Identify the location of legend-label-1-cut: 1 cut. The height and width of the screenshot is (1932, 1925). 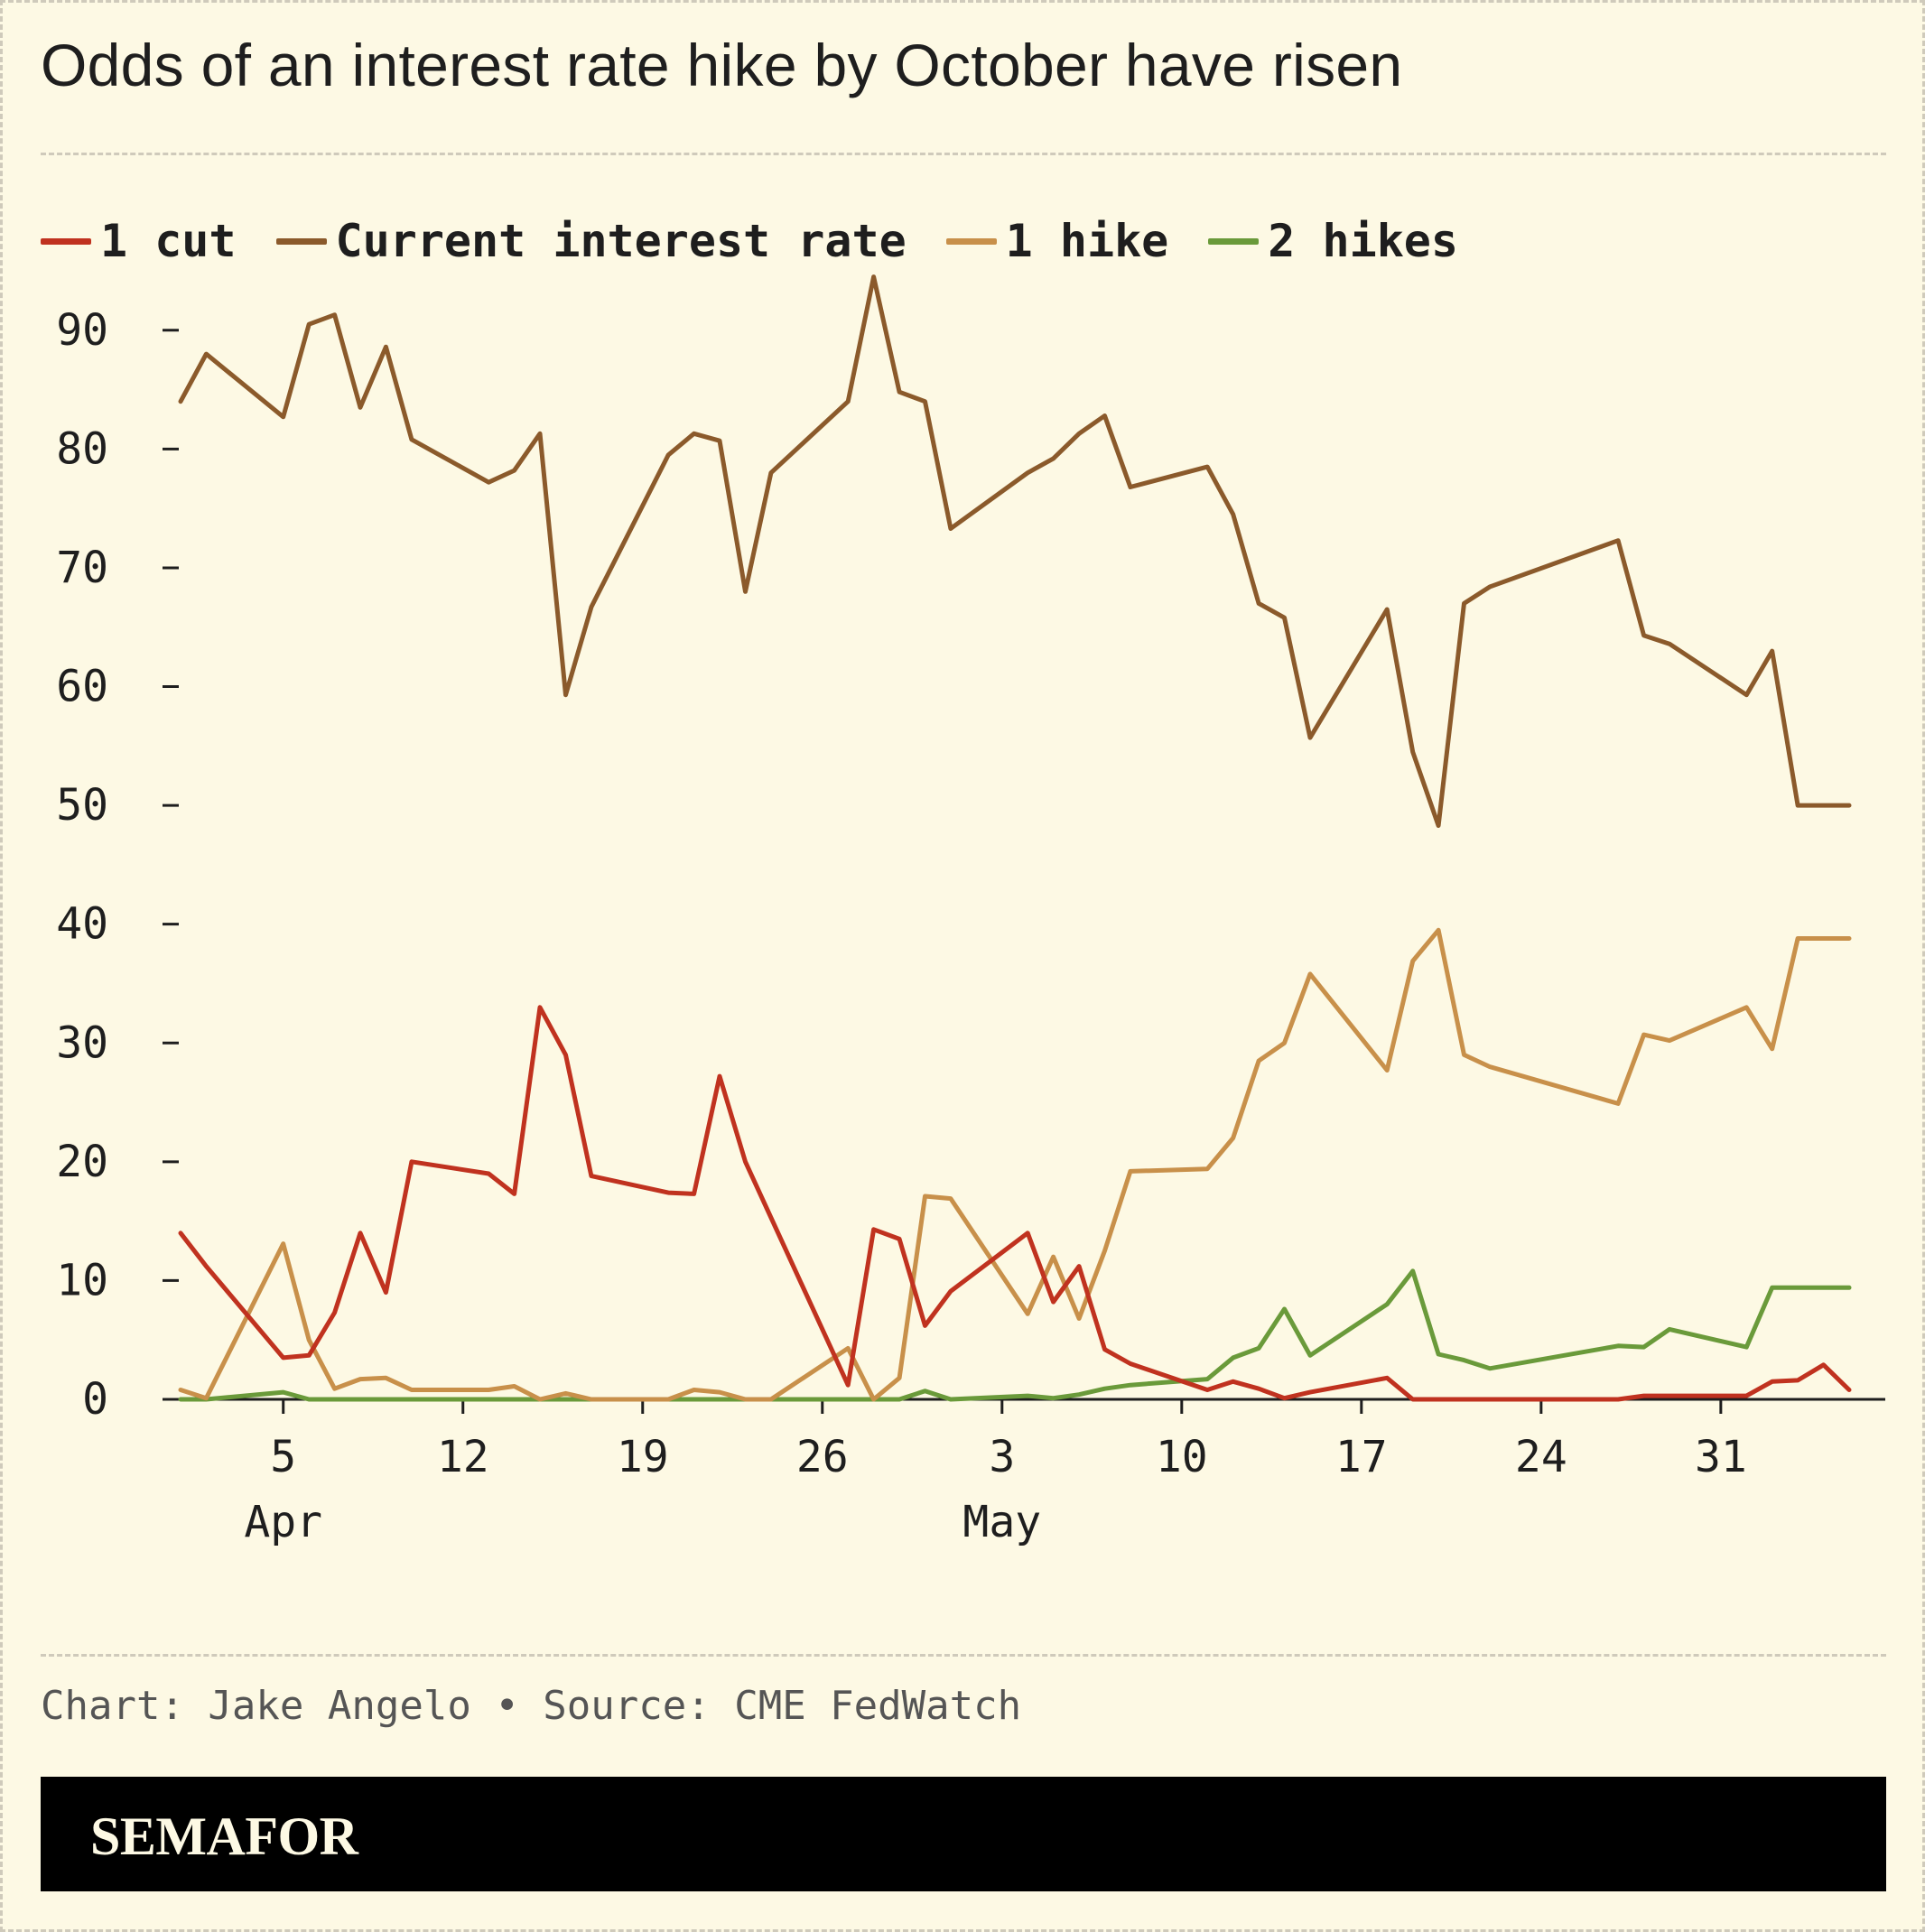
(168, 241).